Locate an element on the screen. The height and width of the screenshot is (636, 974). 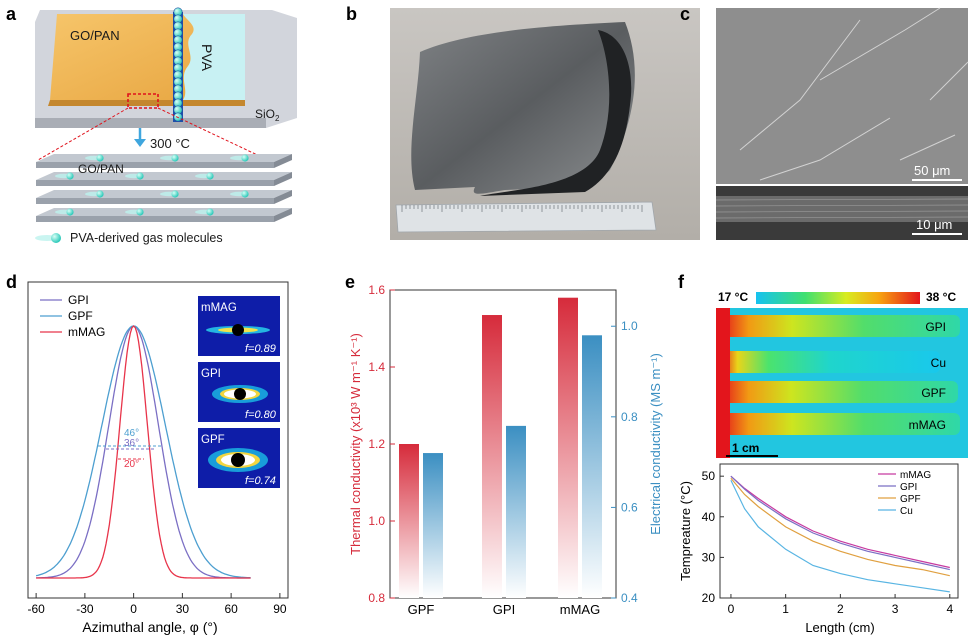
ir-strip-gpf is located at coordinates (839, 392).